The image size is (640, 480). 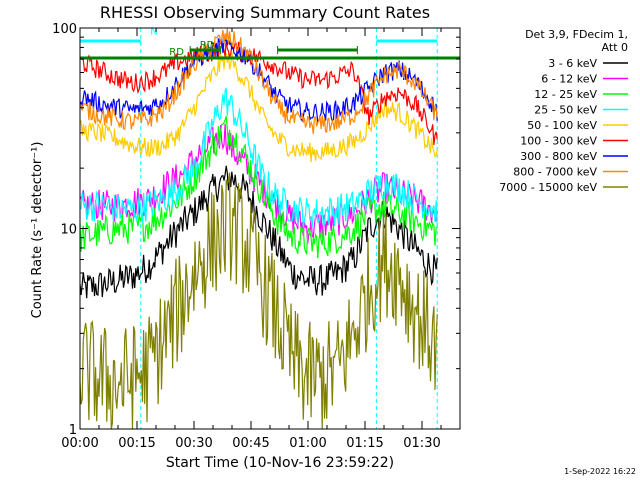 What do you see at coordinates (307, 443) in the screenshot?
I see `x-tick-label: 01:00` at bounding box center [307, 443].